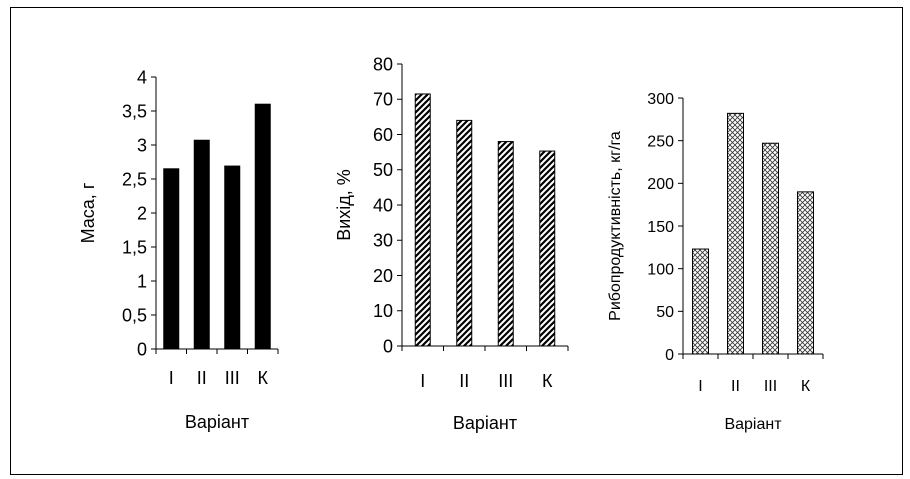 The height and width of the screenshot is (479, 910). I want to click on y-tick-label: 10, so click(383, 311).